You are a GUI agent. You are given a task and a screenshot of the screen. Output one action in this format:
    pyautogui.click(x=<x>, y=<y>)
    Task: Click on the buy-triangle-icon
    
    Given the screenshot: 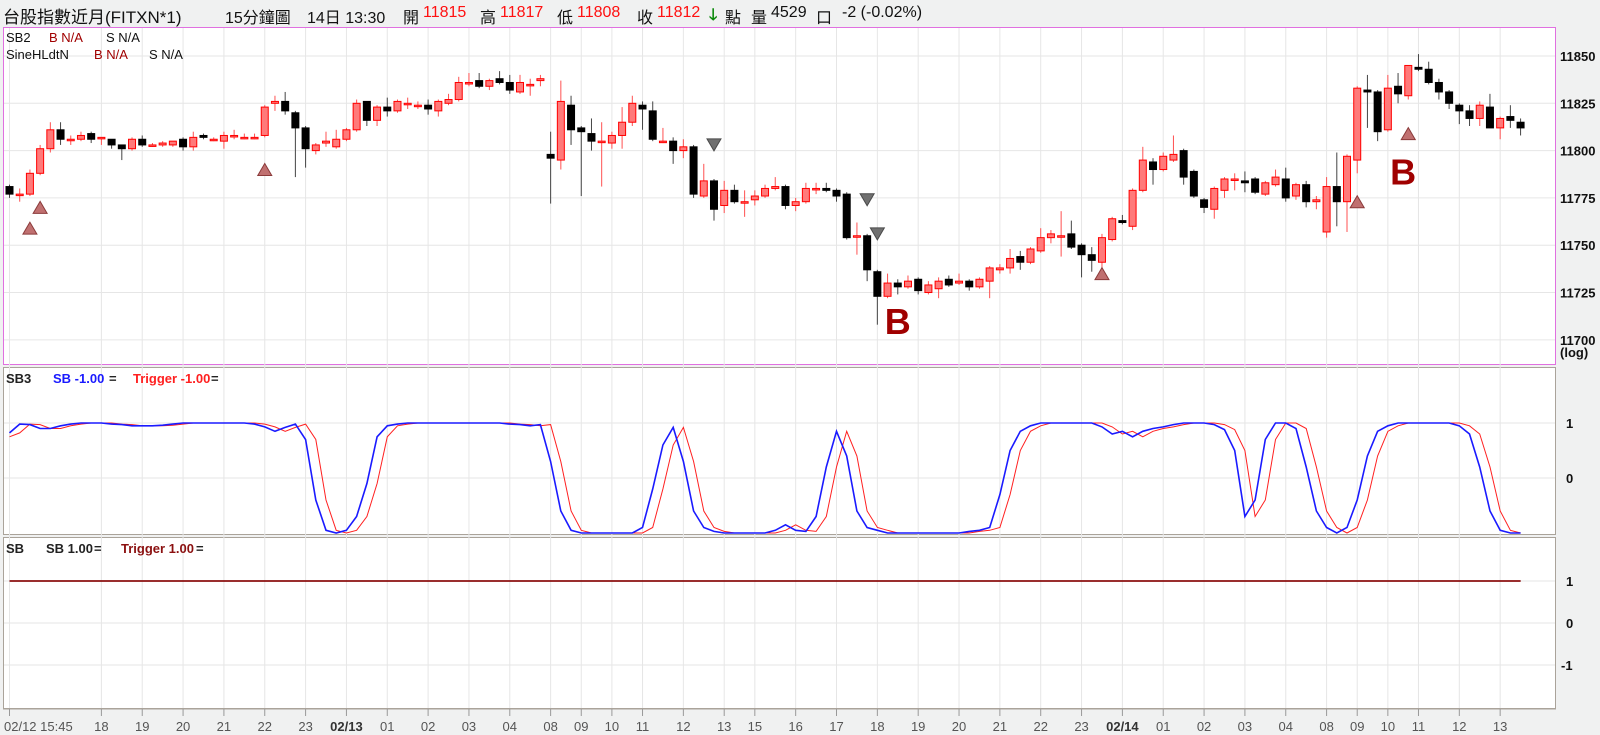 What is the action you would take?
    pyautogui.click(x=30, y=228)
    